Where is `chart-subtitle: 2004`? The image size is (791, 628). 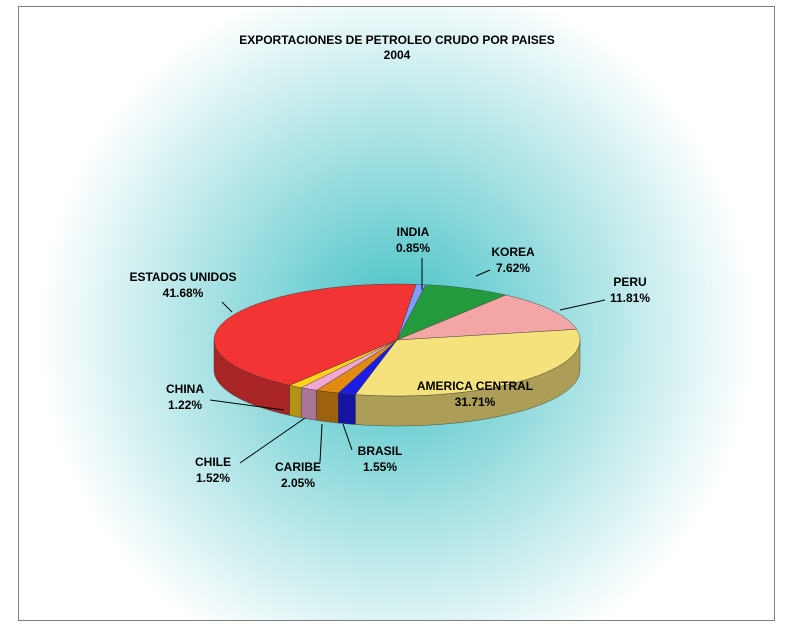
chart-subtitle: 2004 is located at coordinates (397, 55).